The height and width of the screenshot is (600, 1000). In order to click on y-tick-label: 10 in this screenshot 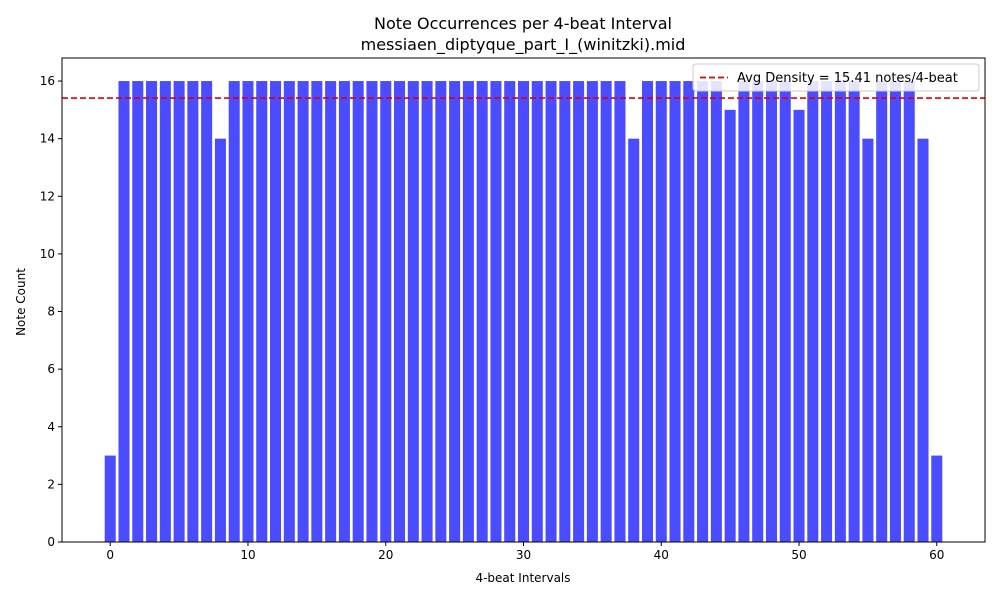, I will do `click(47, 254)`.